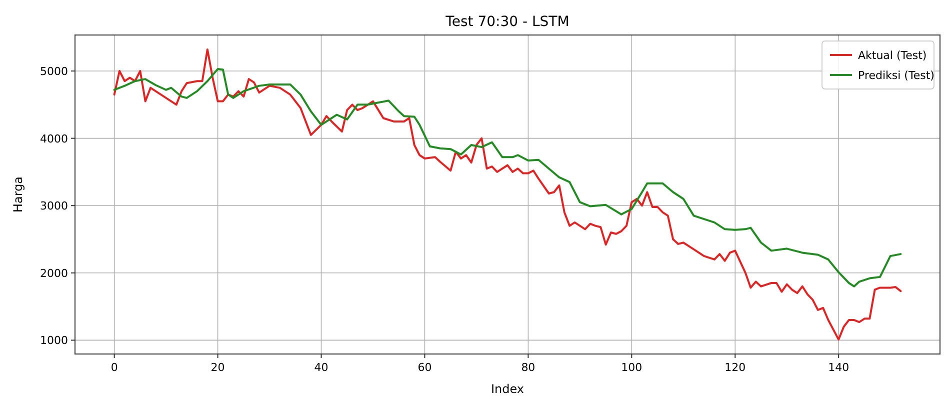  Describe the element at coordinates (425, 367) in the screenshot. I see `x-tick-label: 60` at that location.